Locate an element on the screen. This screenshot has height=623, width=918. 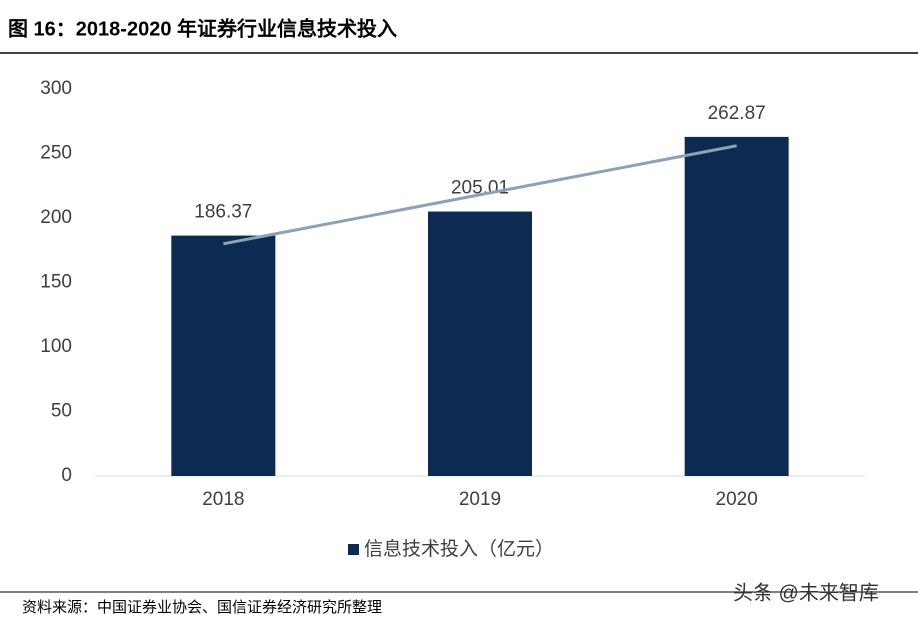
legend-swatch is located at coordinates (353, 549).